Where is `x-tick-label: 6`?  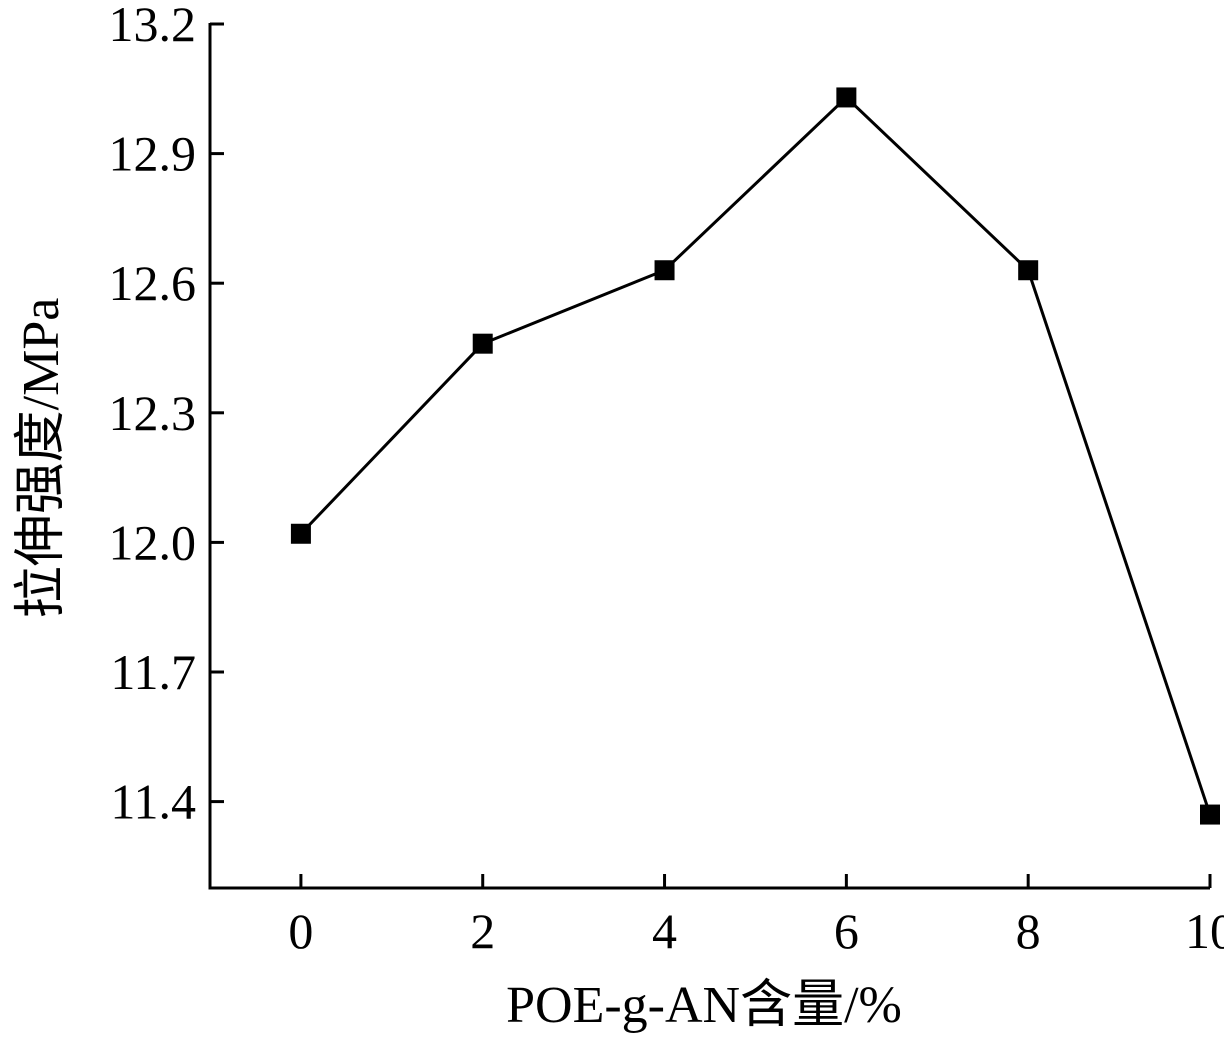
x-tick-label: 6 is located at coordinates (846, 931).